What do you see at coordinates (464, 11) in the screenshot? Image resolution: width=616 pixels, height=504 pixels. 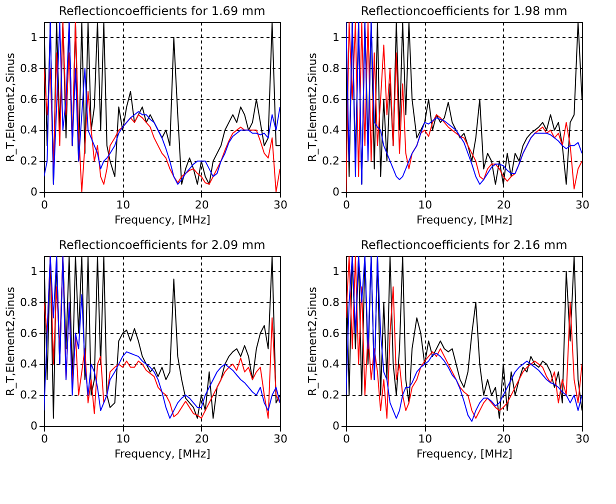 I see `chart-title: Reflectioncoefficients for 1.98 mm` at bounding box center [464, 11].